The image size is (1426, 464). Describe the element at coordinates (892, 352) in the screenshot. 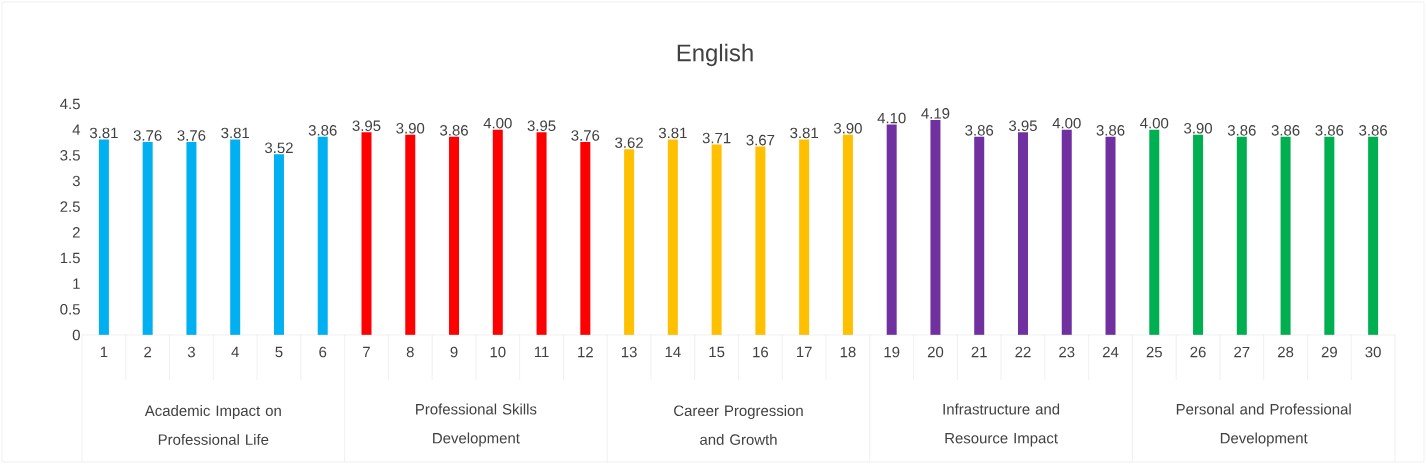

I see `x-tick-label: 19` at that location.